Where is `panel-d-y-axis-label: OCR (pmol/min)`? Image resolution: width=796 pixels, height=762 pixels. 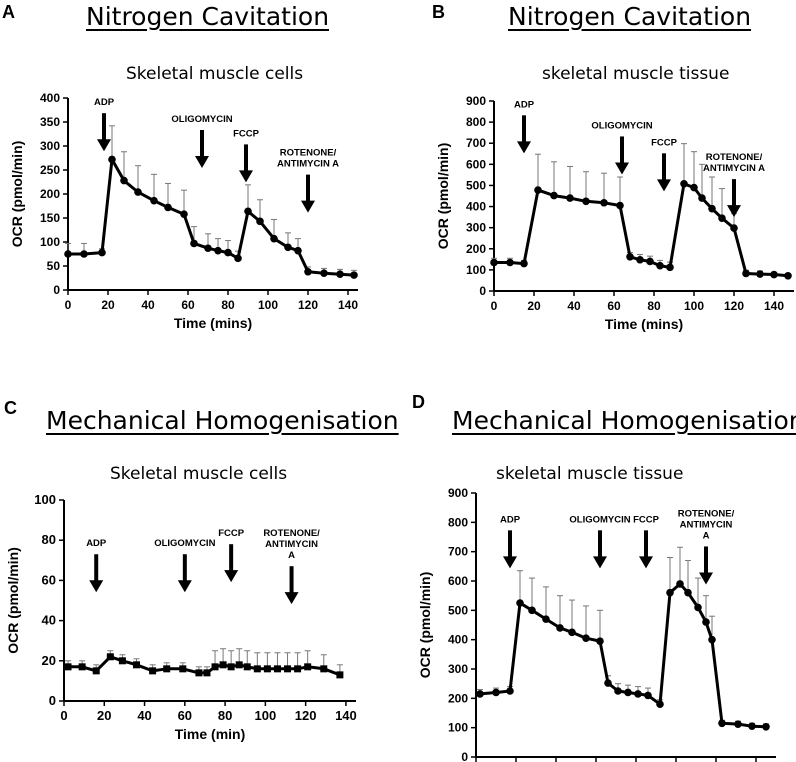 panel-d-y-axis-label: OCR (pmol/min) is located at coordinates (425, 625).